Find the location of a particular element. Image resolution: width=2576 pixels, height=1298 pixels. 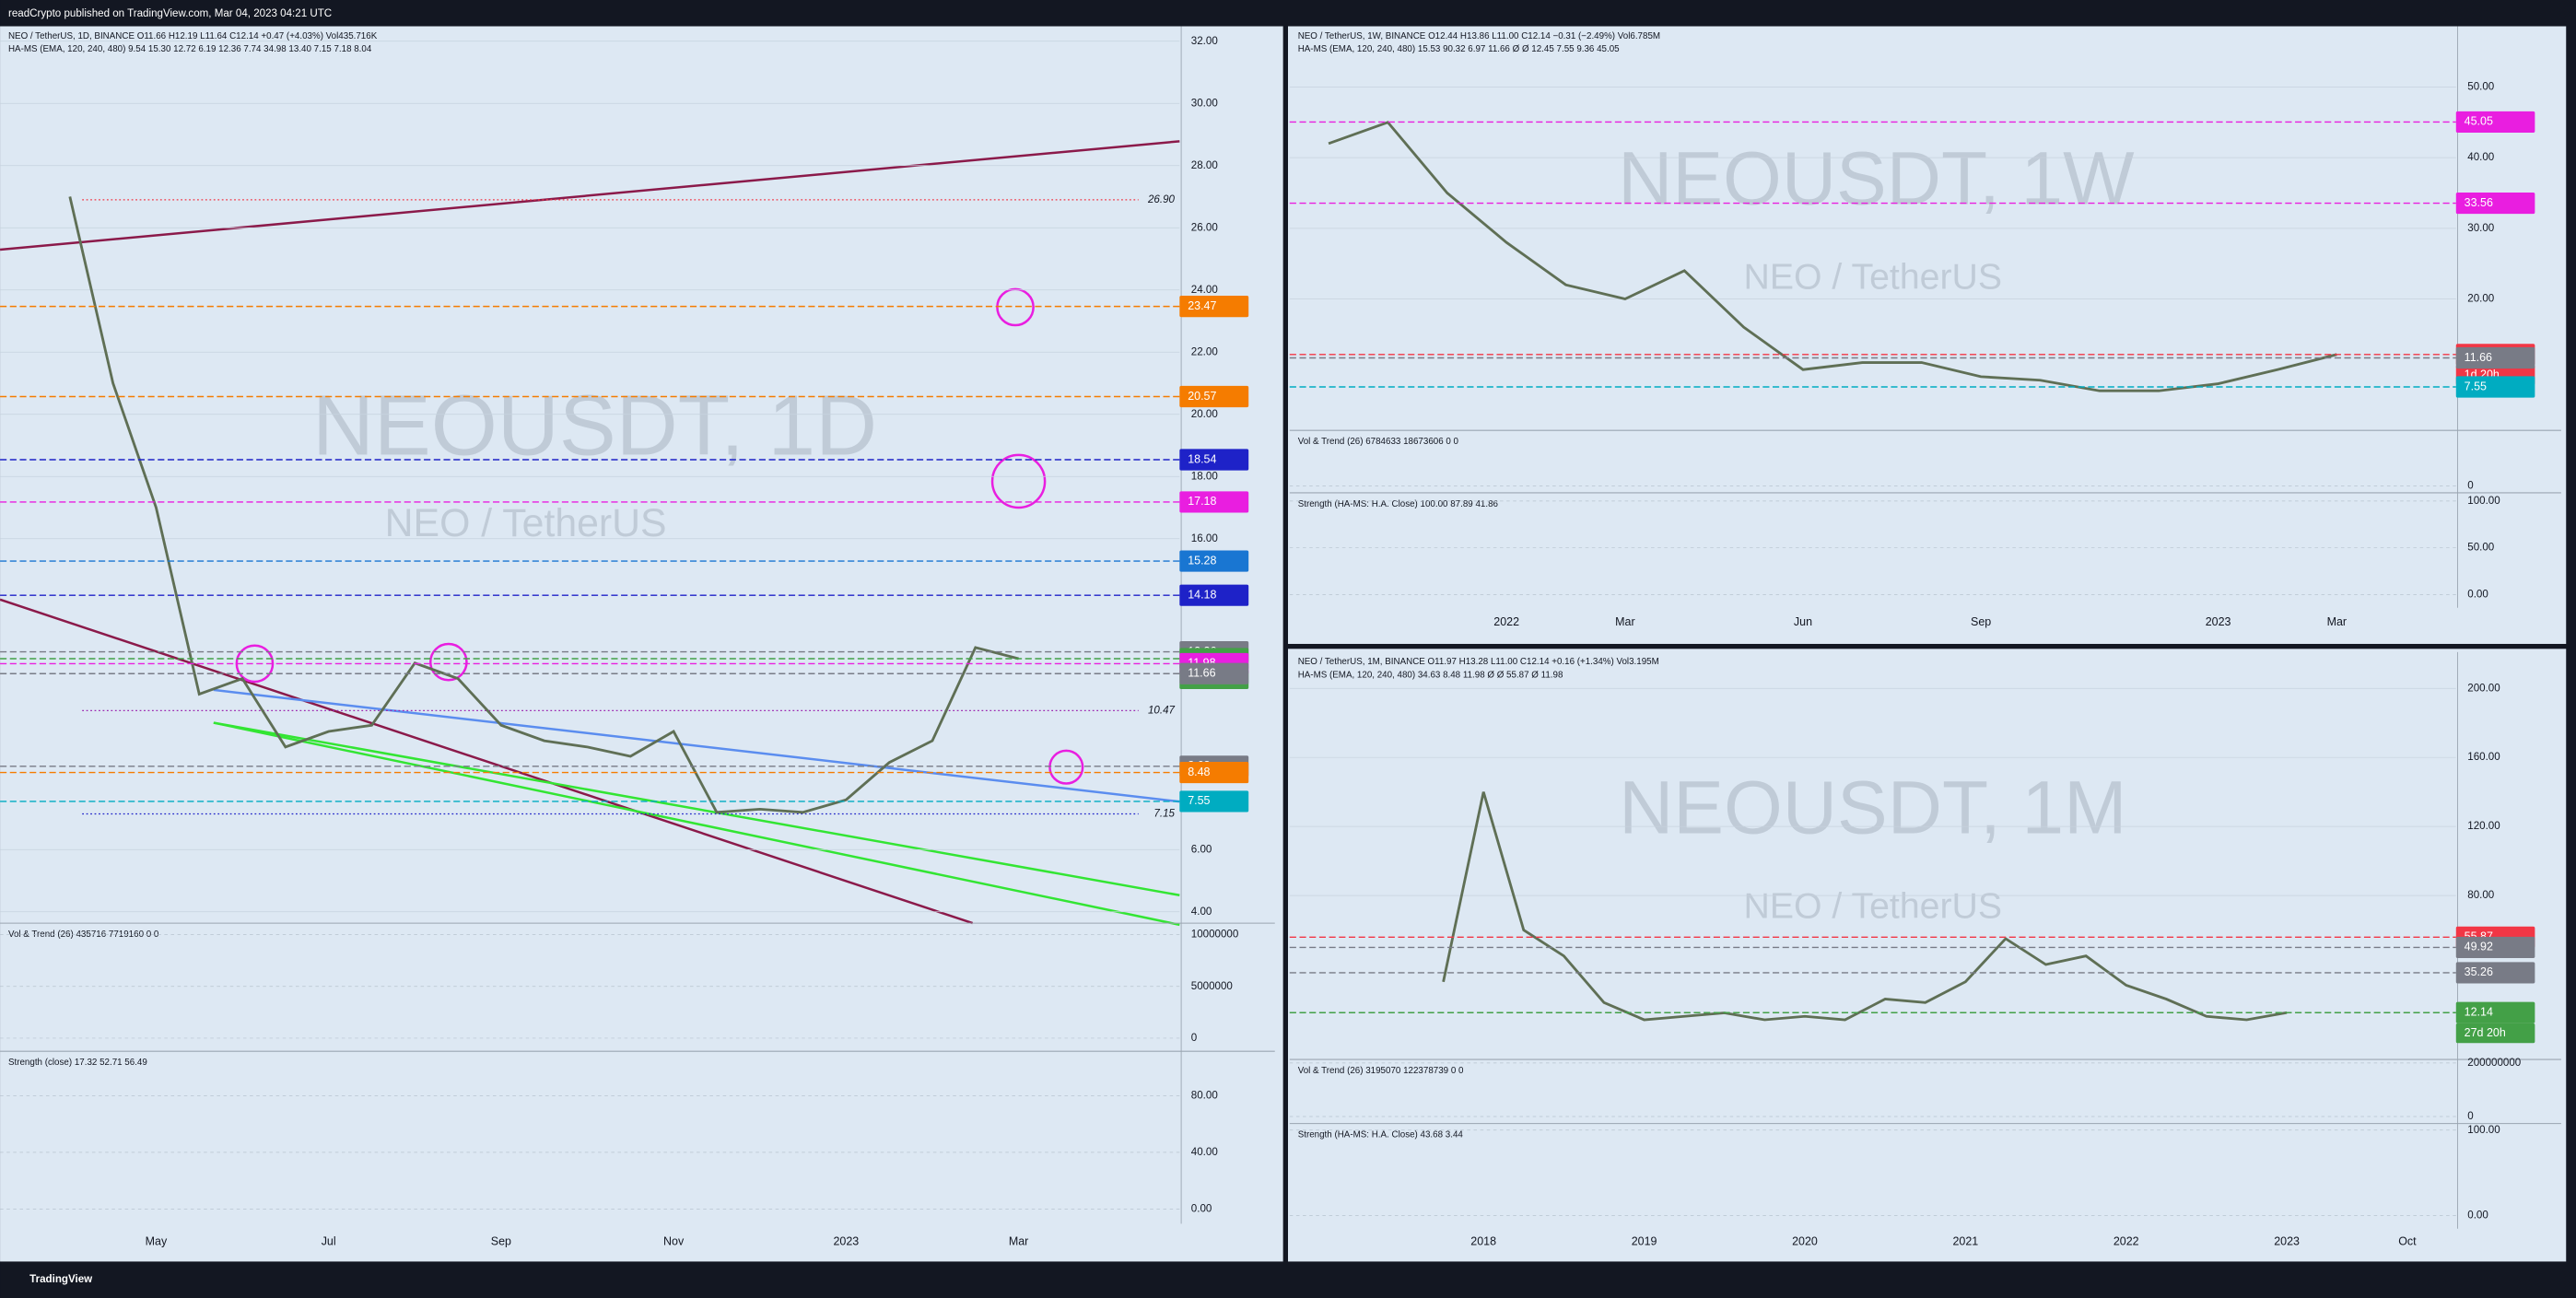

pane-tick-label: 200000000 is located at coordinates (2494, 1063).